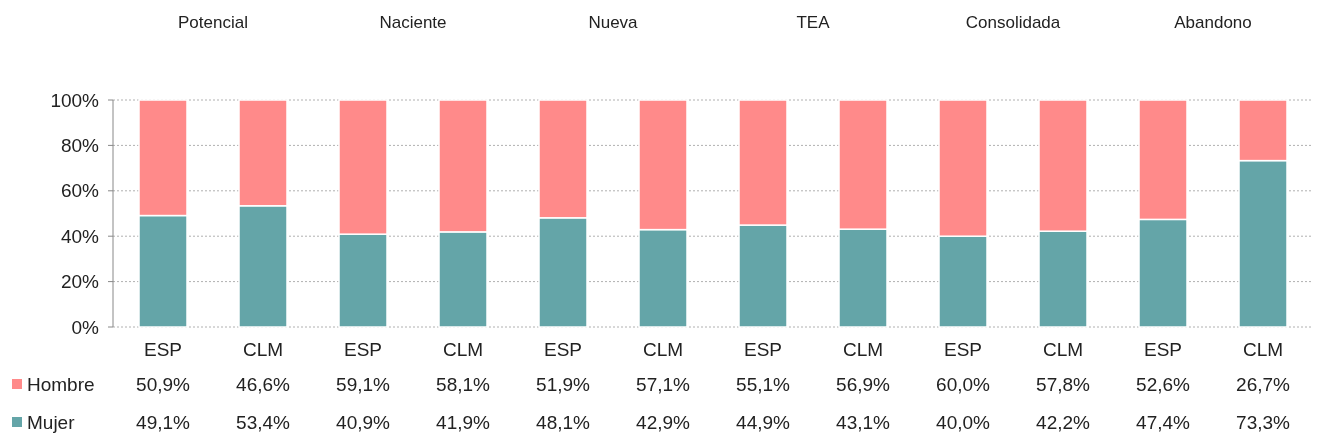 The height and width of the screenshot is (434, 1319). I want to click on data-label: 26,7%, so click(1263, 384).